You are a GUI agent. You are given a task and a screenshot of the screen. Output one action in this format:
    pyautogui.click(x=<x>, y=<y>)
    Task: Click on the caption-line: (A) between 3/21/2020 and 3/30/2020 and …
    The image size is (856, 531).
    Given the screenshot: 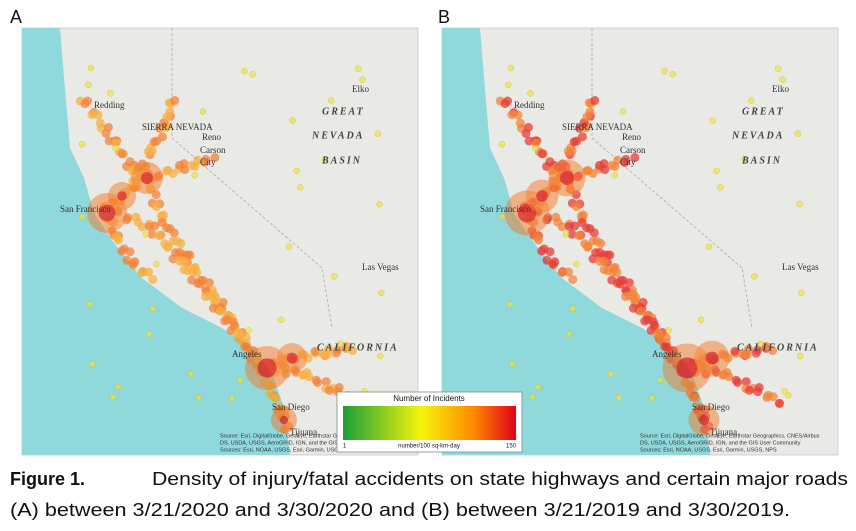 What is the action you would take?
    pyautogui.click(x=400, y=510)
    